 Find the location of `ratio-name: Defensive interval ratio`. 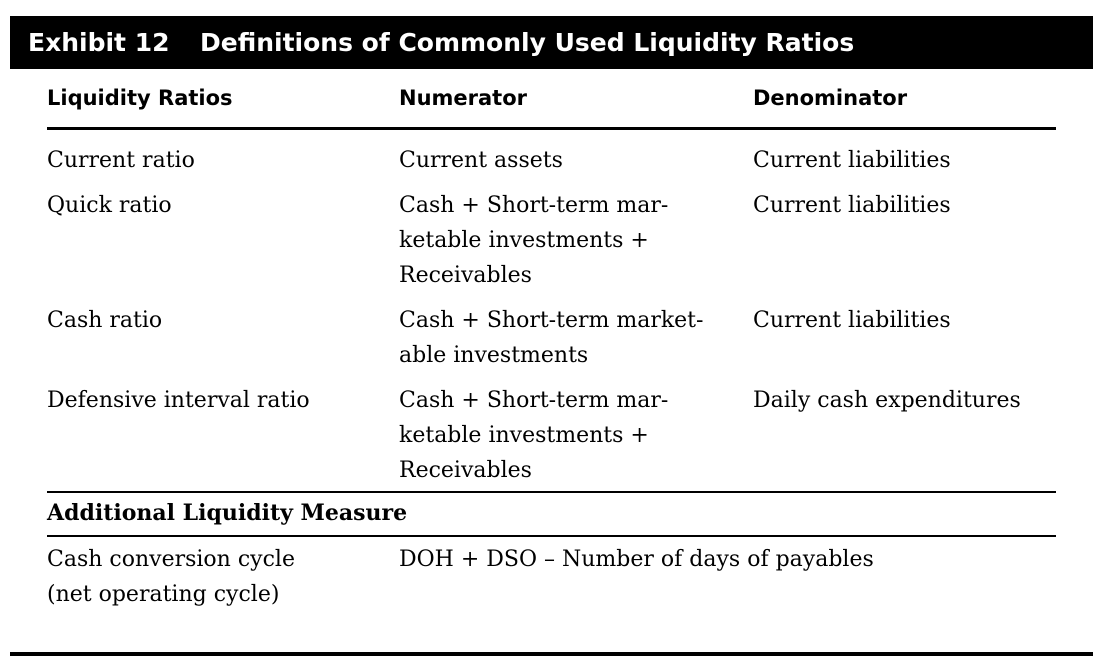

ratio-name: Defensive interval ratio is located at coordinates (178, 400).